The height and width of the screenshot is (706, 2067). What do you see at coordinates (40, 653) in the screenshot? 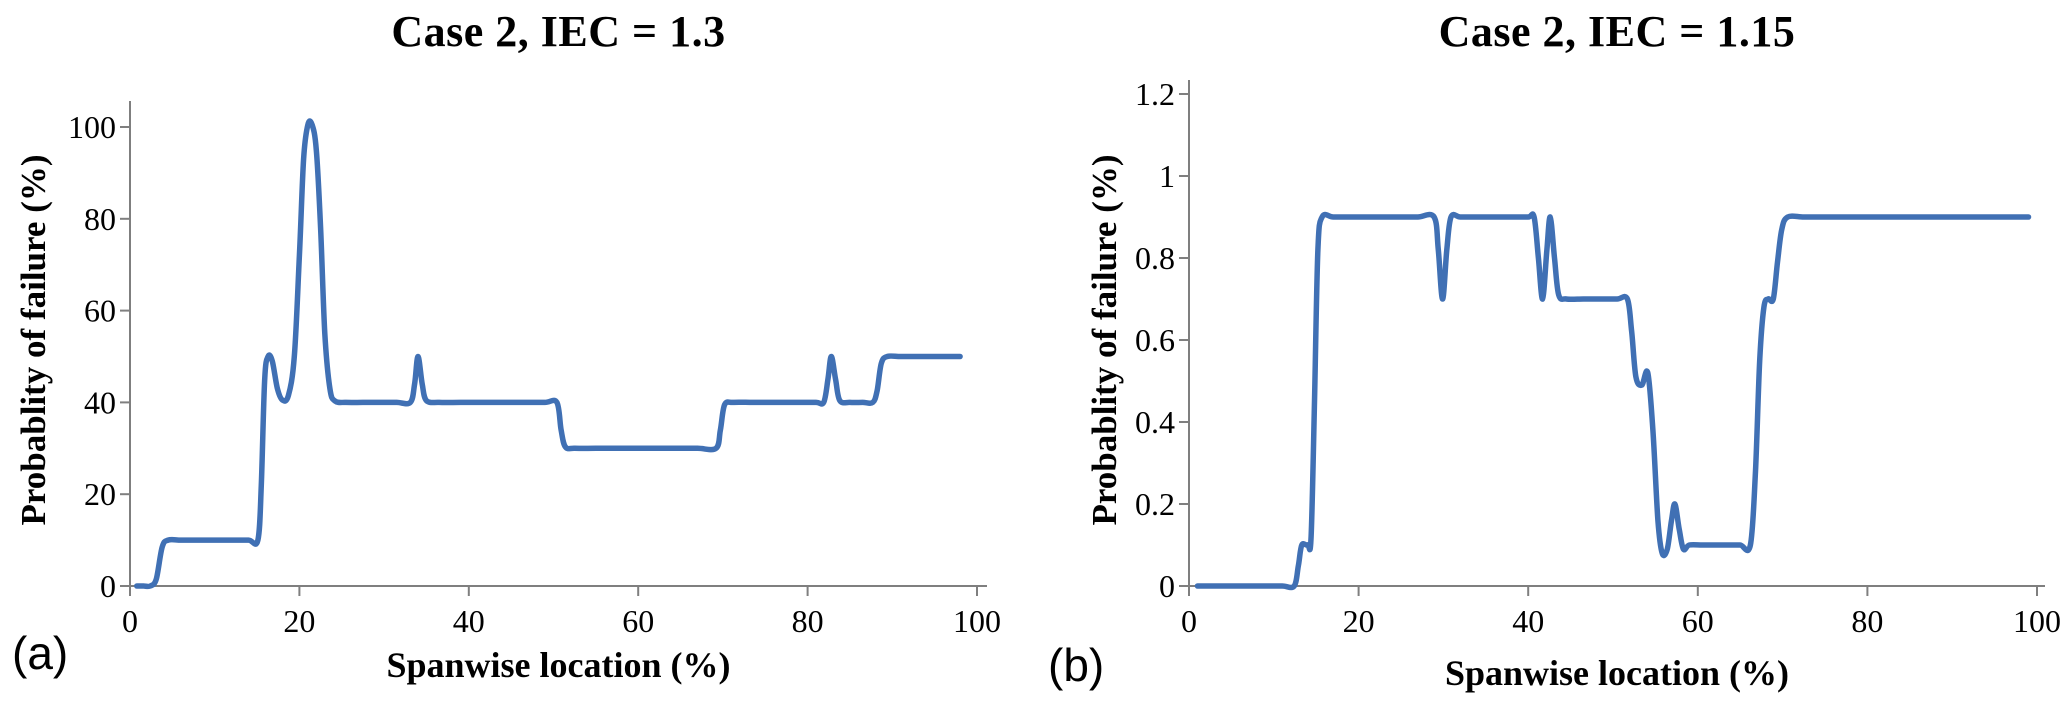
I see `panel-letter-a: (a)` at bounding box center [40, 653].